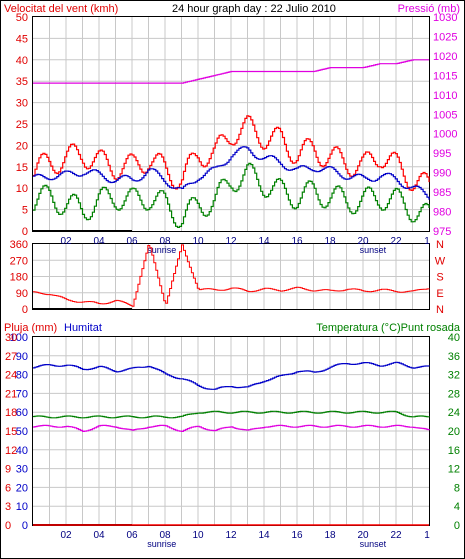 The width and height of the screenshot is (465, 559). I want to click on pressure-axis-title: Pressió (mb), so click(429, 9).